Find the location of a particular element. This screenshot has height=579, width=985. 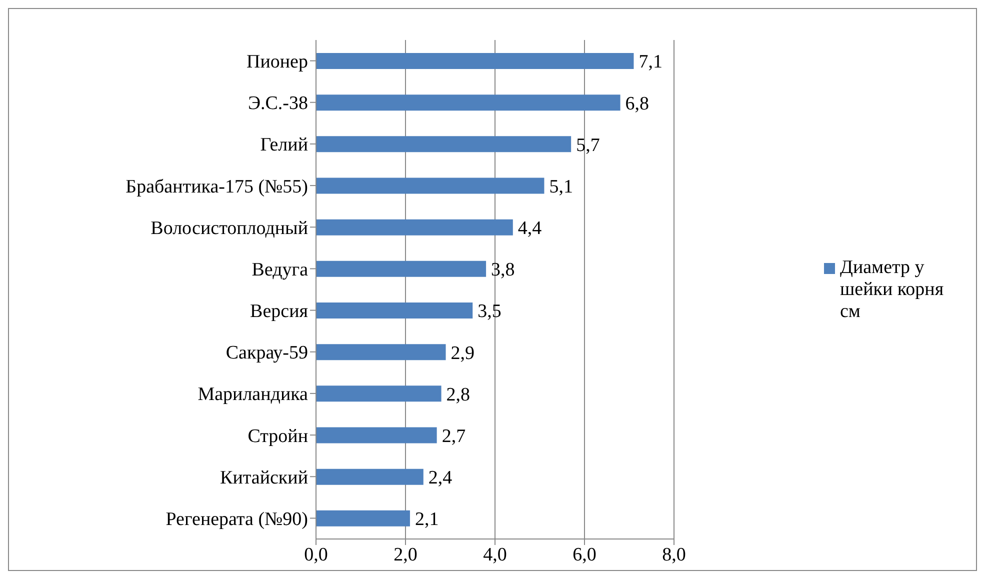

data-label: 6,8 is located at coordinates (637, 103).